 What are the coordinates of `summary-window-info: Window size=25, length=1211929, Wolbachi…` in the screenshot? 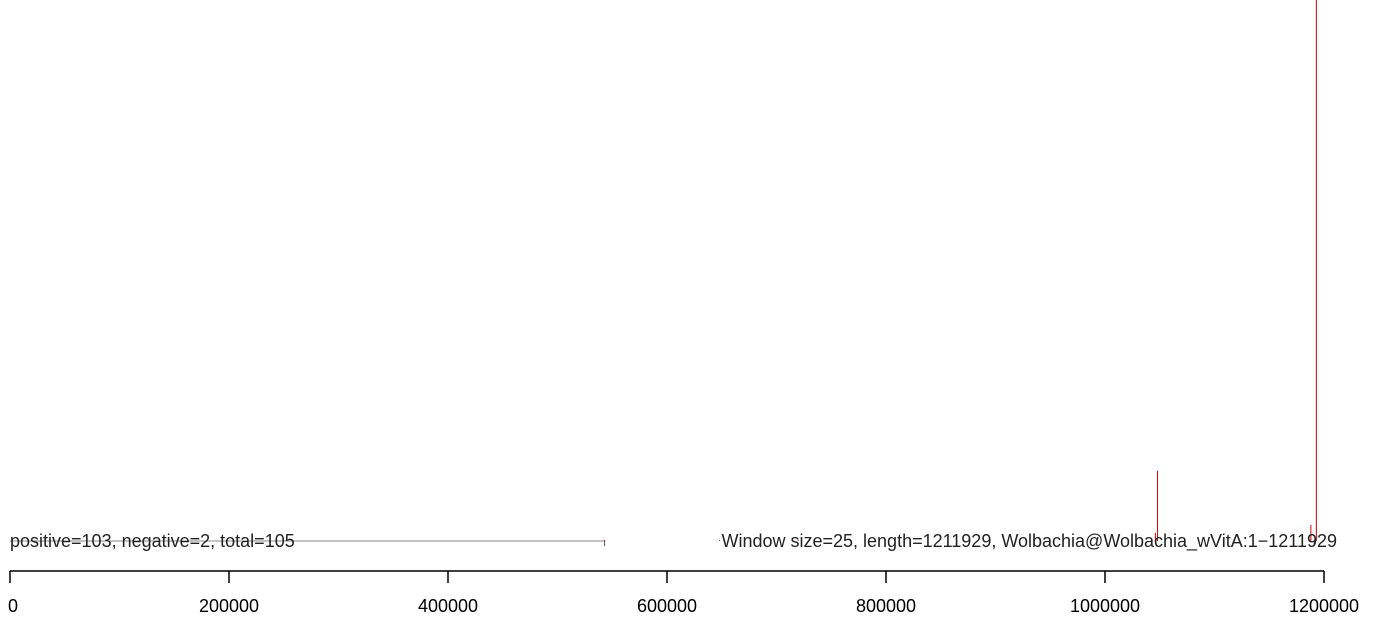 It's located at (1029, 541).